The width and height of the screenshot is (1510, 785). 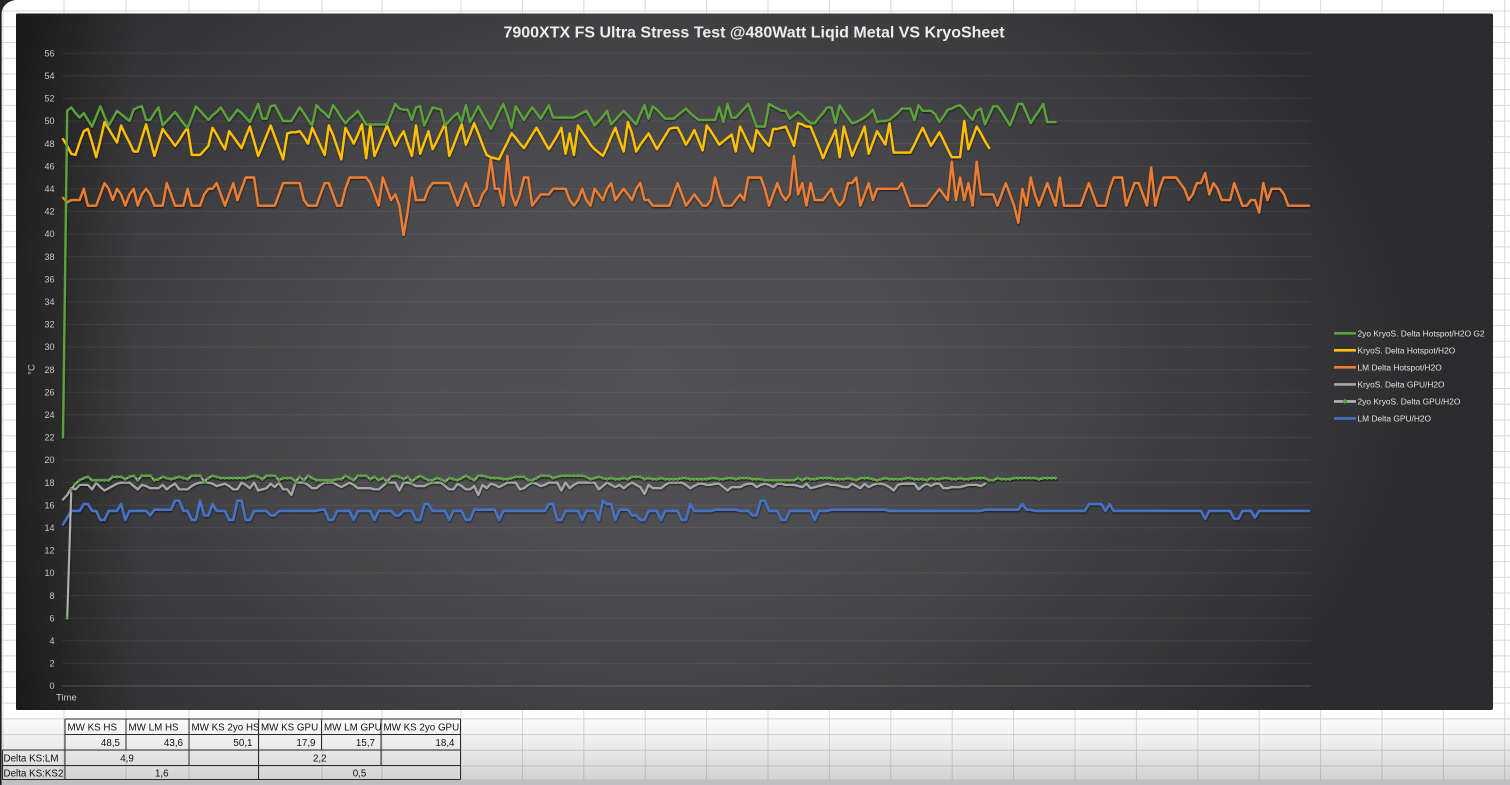 What do you see at coordinates (1409, 402) in the screenshot?
I see `svg-text: 2yo KryoS. Delta GPU/H2O` at bounding box center [1409, 402].